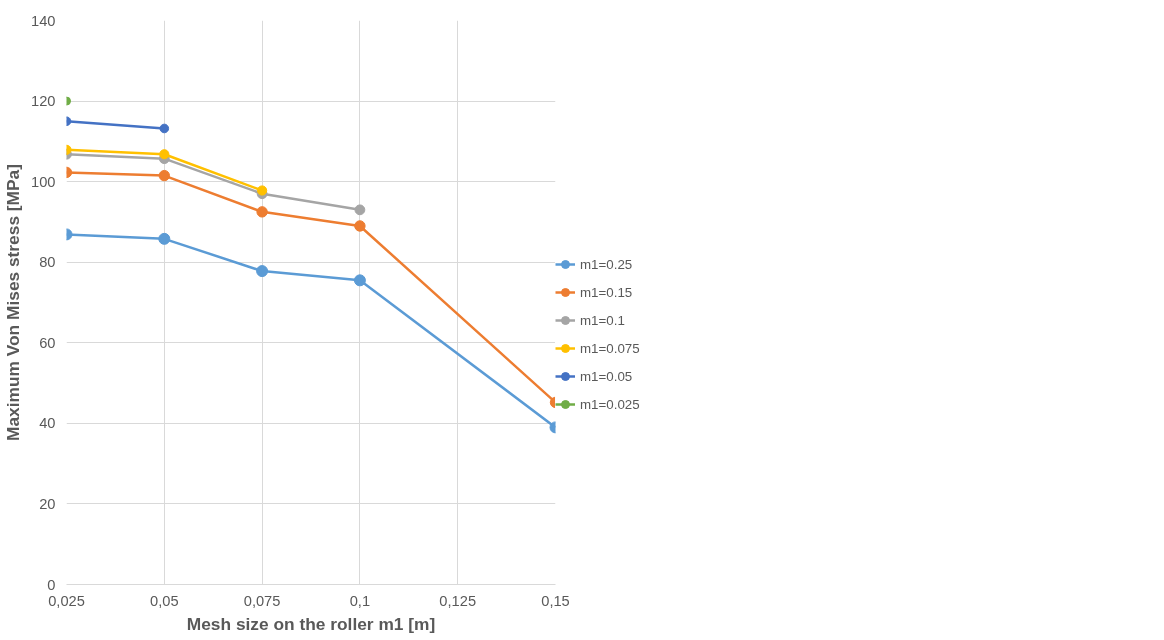 The width and height of the screenshot is (1164, 640). I want to click on y-tick-label: 80, so click(47, 262).